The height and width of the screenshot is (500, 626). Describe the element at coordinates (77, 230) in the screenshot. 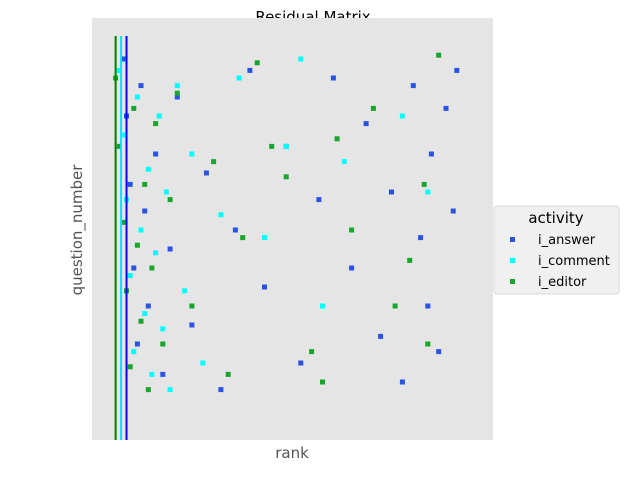

I see `y-axis-label: question_number` at that location.